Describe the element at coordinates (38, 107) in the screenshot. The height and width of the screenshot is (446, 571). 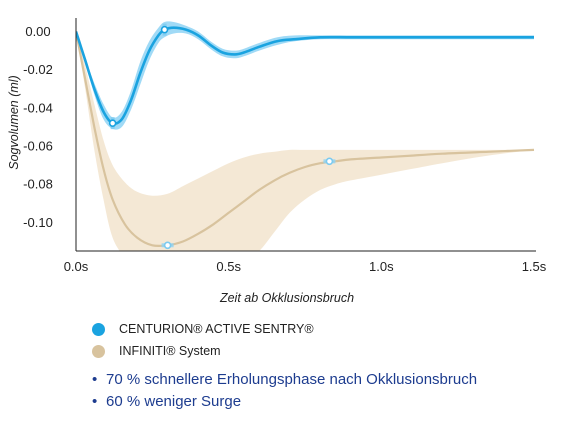
I see `y-tick-label: -0.04` at that location.